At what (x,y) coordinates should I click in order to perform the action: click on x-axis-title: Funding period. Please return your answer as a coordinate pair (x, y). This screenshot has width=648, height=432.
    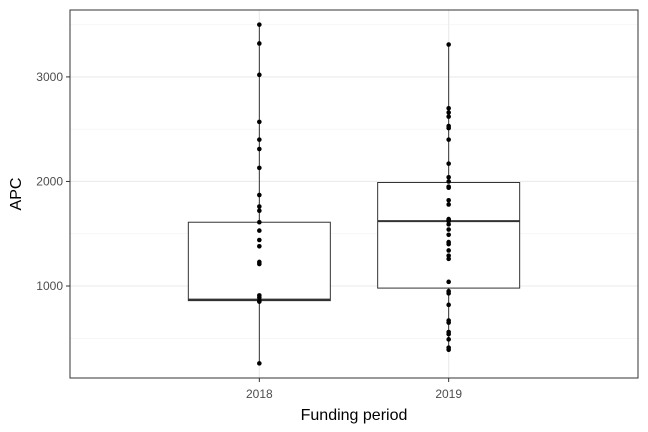
    Looking at the image, I should click on (354, 415).